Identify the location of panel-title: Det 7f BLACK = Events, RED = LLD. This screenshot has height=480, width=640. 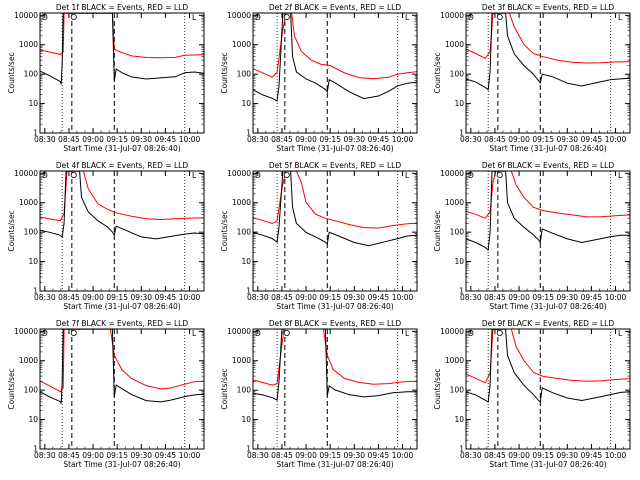
(122, 323).